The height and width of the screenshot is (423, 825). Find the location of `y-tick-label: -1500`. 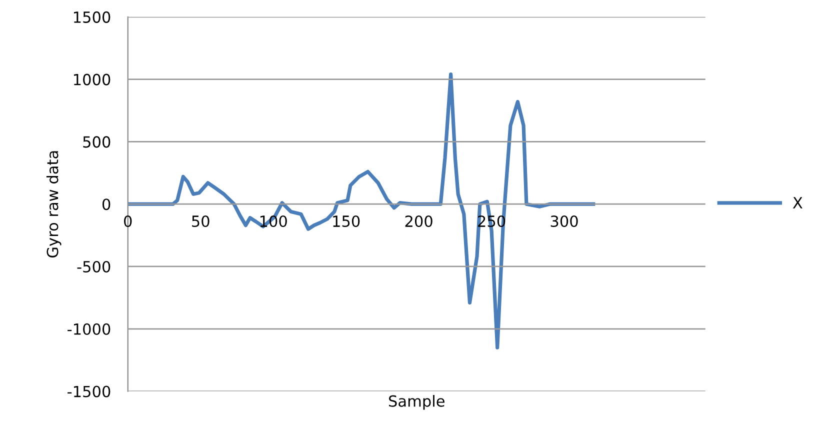

y-tick-label: -1500 is located at coordinates (89, 392).